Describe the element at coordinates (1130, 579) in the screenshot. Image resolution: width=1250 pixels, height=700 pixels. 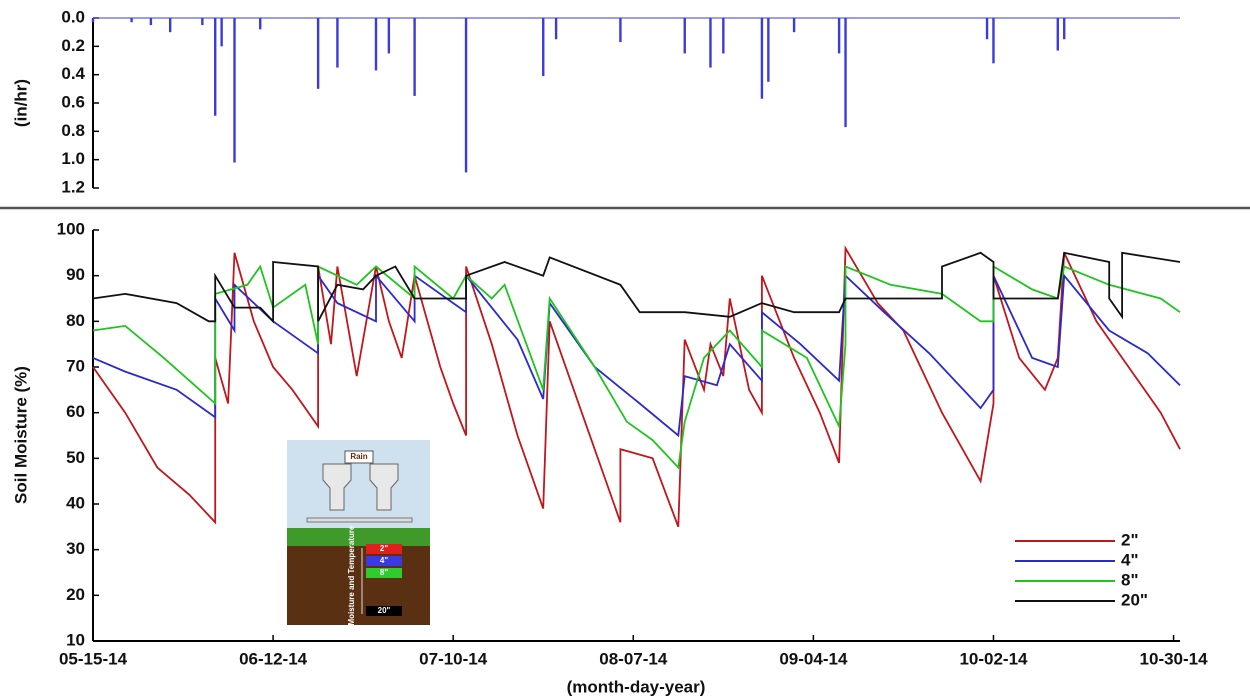
I see `legend-label: 8"` at that location.